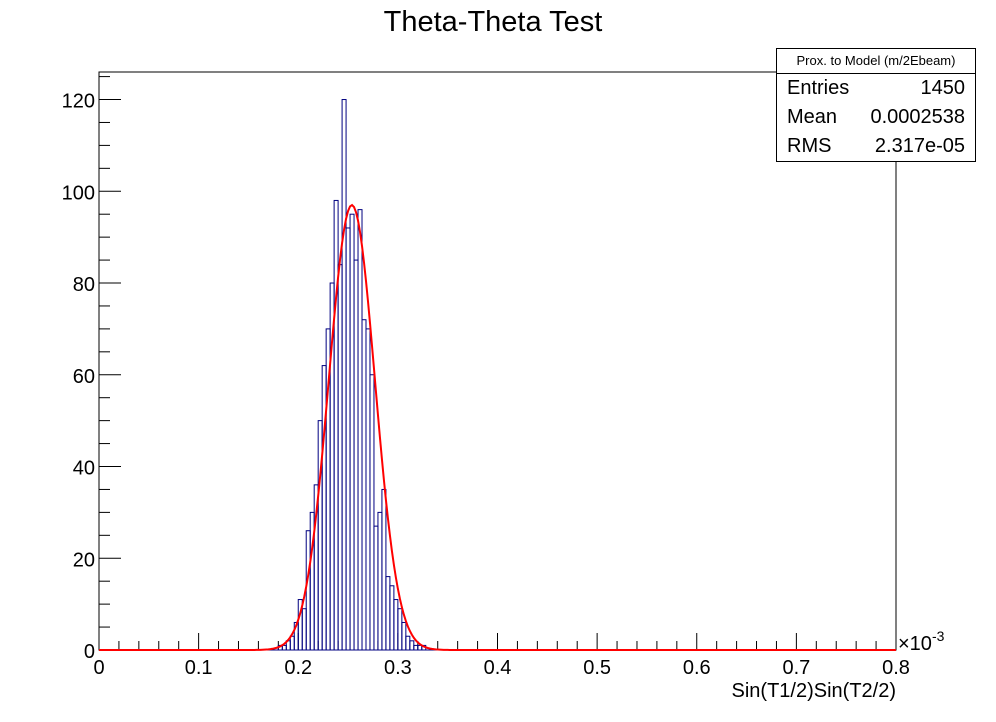 This screenshot has height=722, width=996. What do you see at coordinates (89, 652) in the screenshot?
I see `y-tick-label: 0` at bounding box center [89, 652].